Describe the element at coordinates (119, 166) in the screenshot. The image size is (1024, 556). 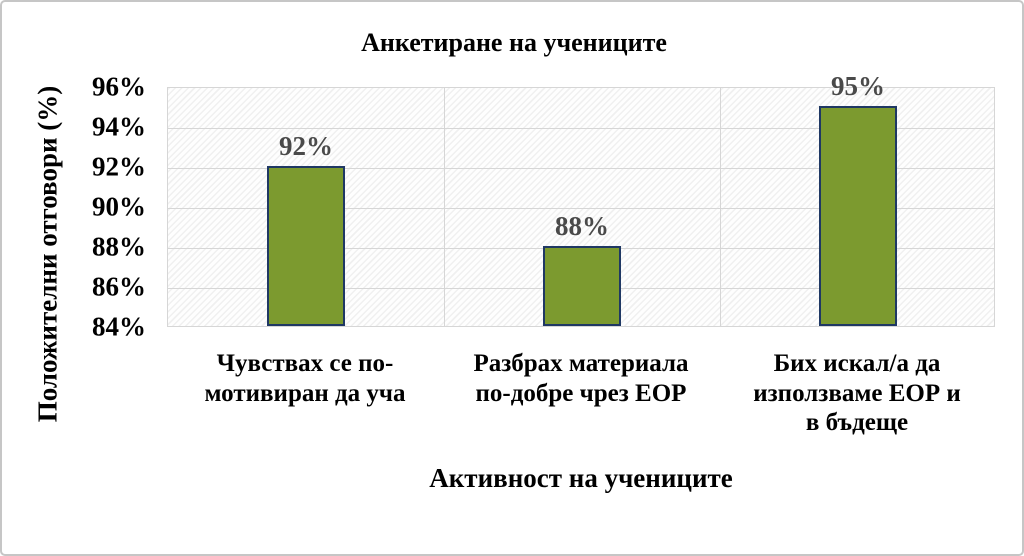
I see `y-tick-label: 92%` at that location.